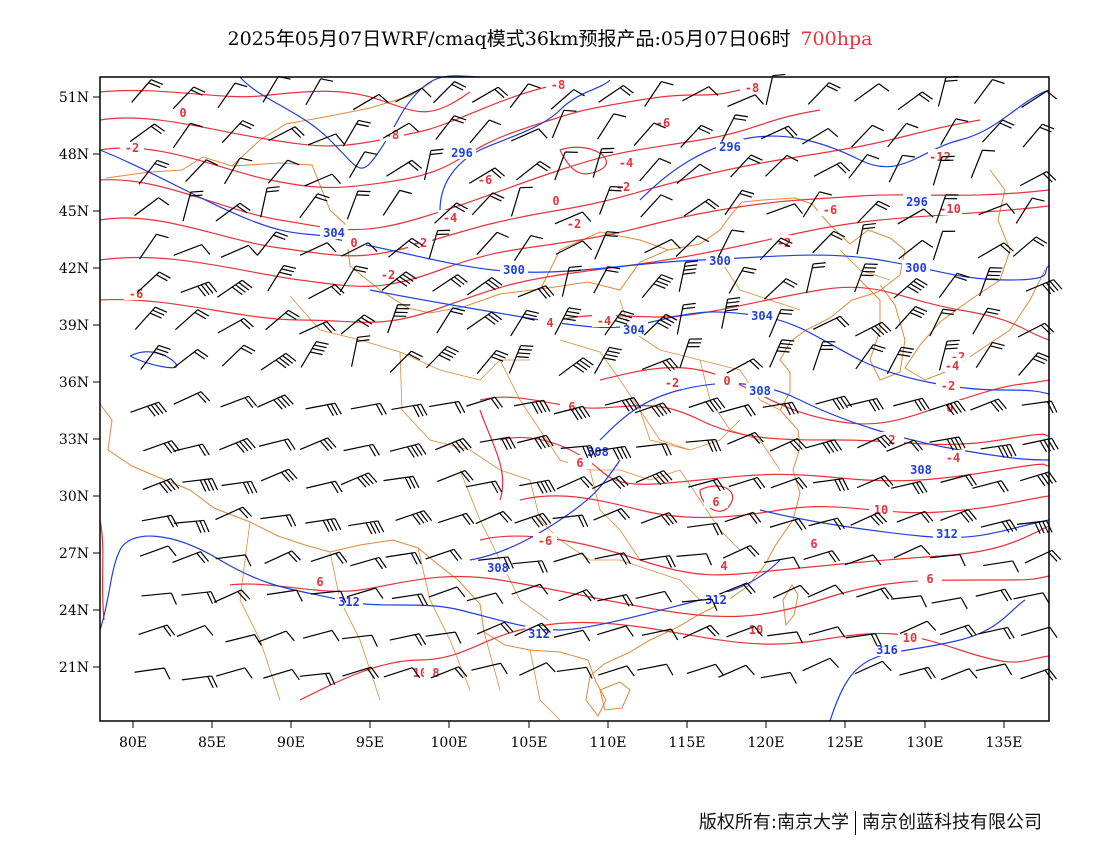  What do you see at coordinates (608, 743) in the screenshot?
I see `lon-label: 110E` at bounding box center [608, 743].